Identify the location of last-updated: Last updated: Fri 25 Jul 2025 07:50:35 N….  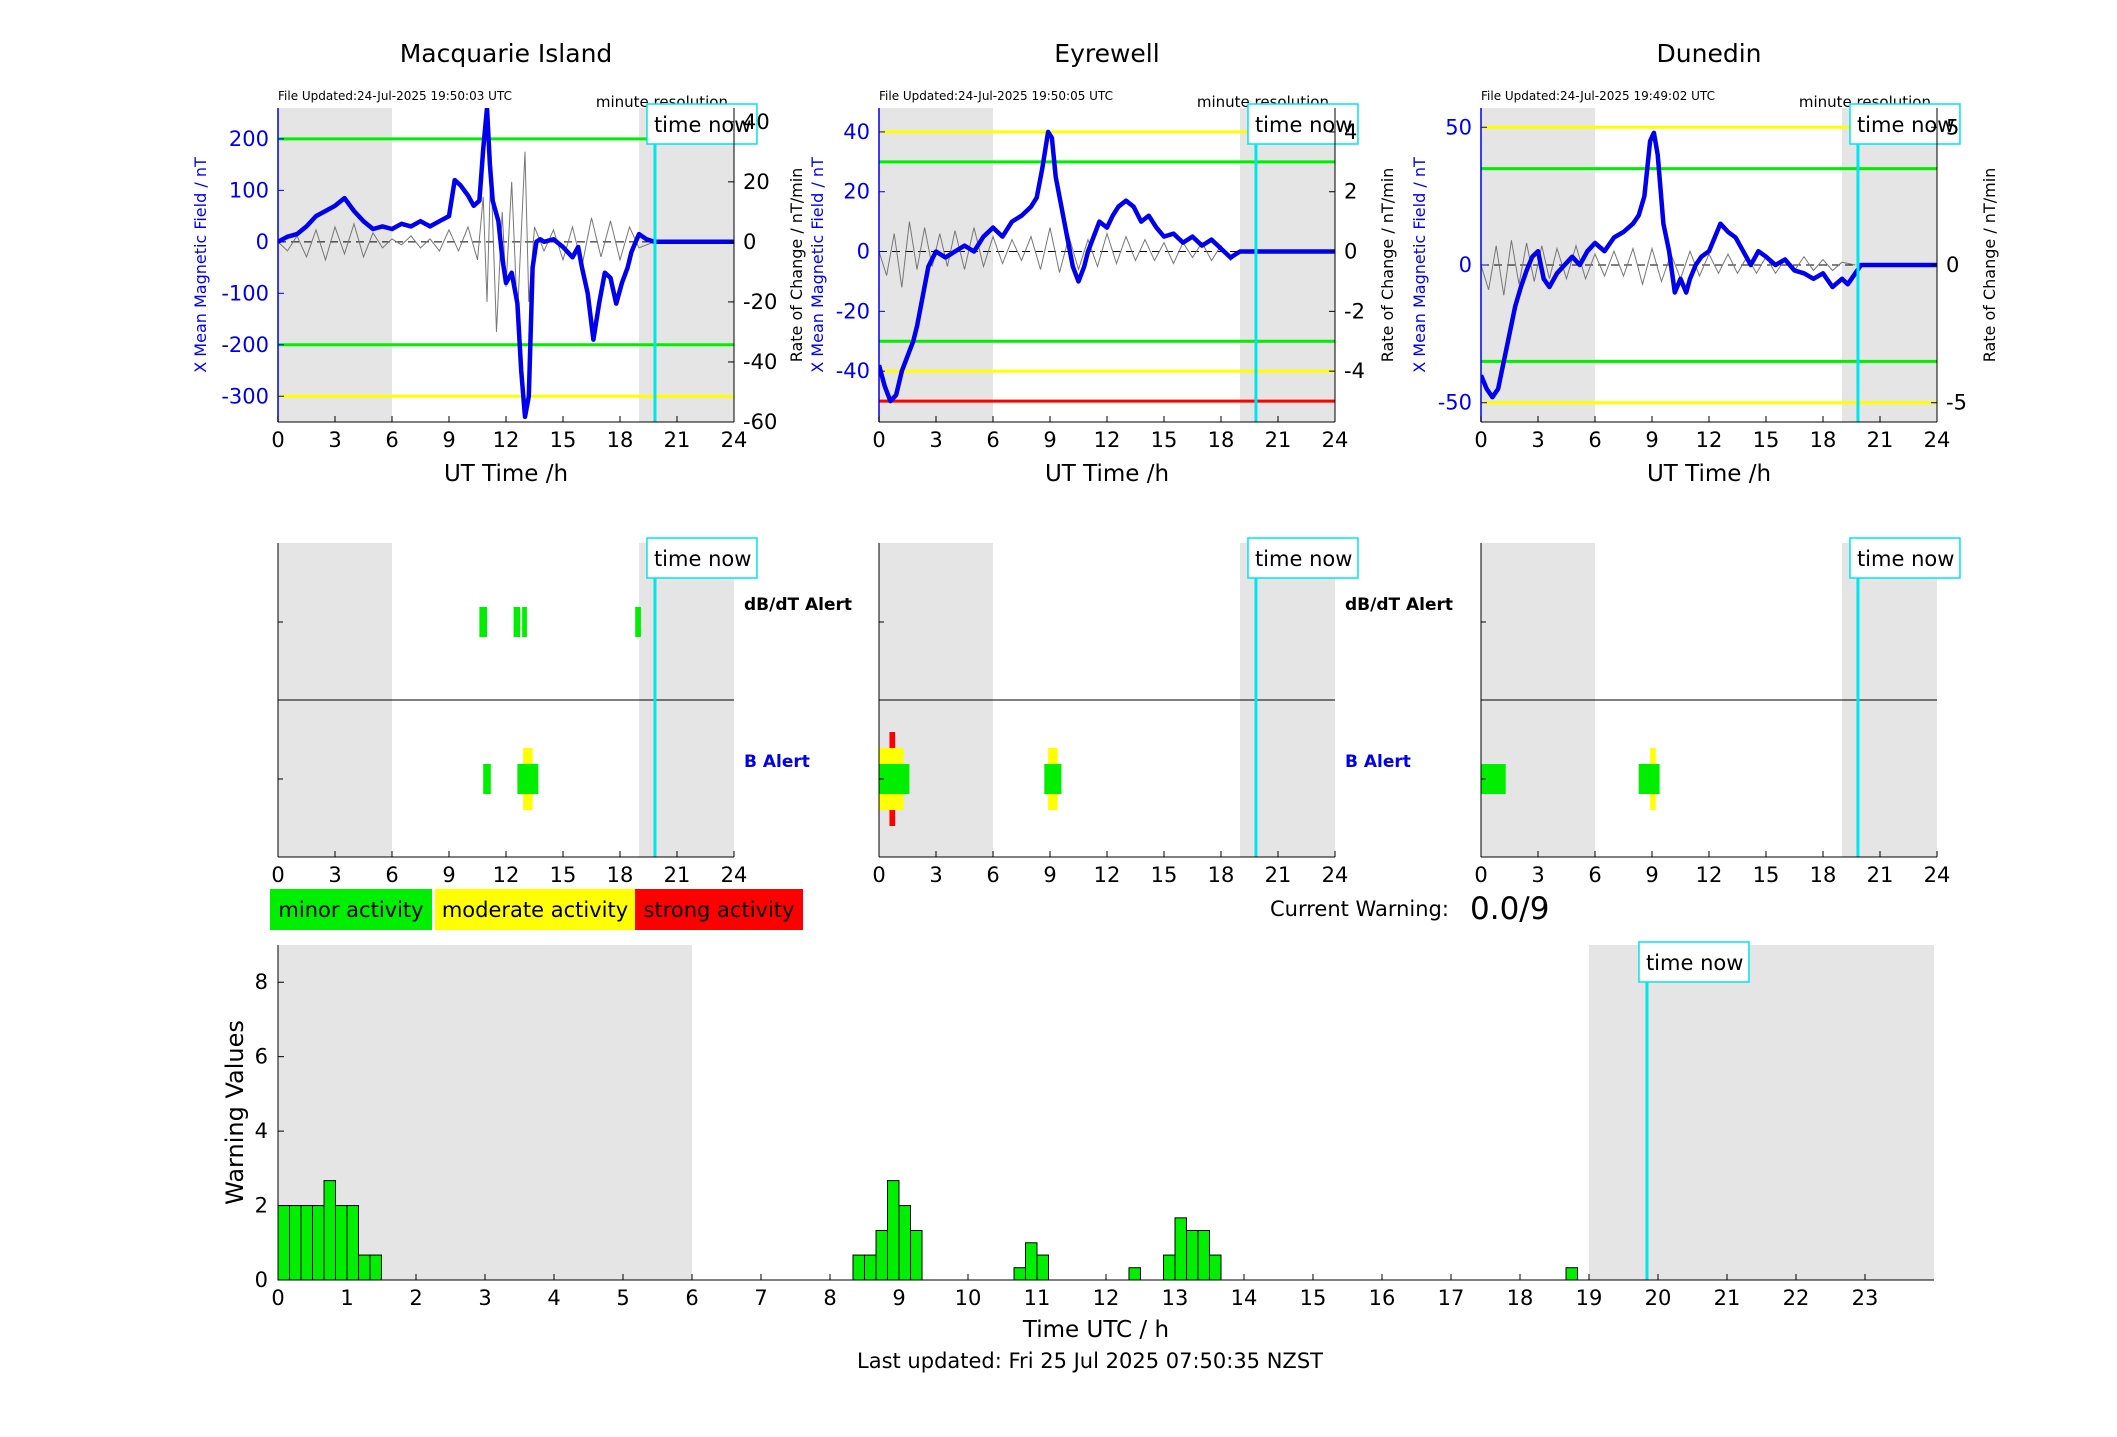
(1090, 1361).